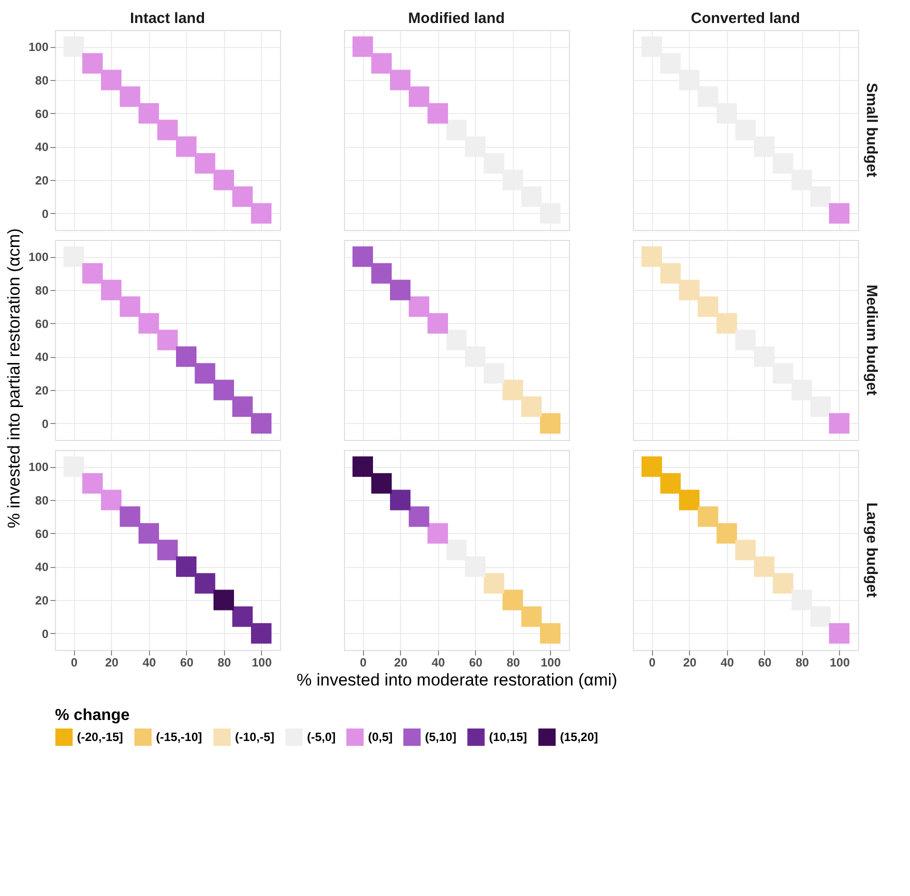 This screenshot has width=910, height=896. What do you see at coordinates (321, 737) in the screenshot?
I see `legend-label: (-5,0]` at bounding box center [321, 737].